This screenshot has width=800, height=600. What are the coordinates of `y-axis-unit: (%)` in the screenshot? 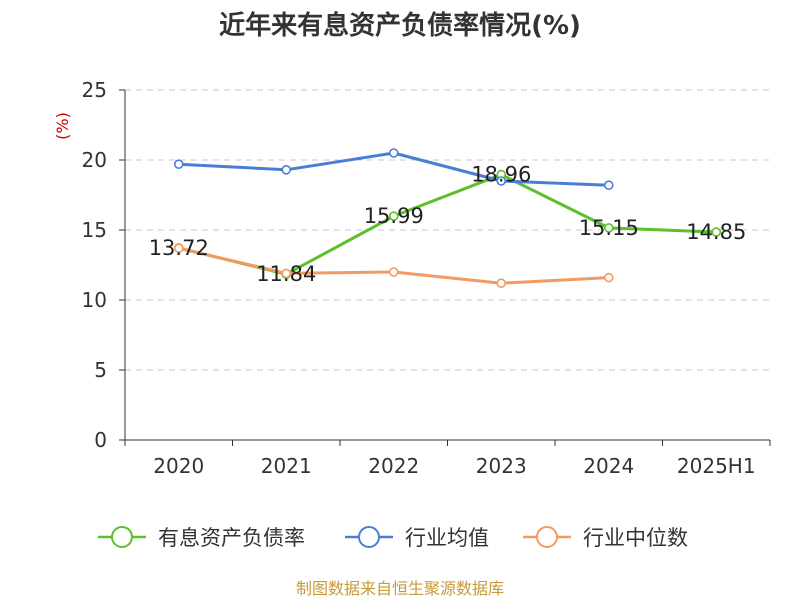 It's located at (62, 126).